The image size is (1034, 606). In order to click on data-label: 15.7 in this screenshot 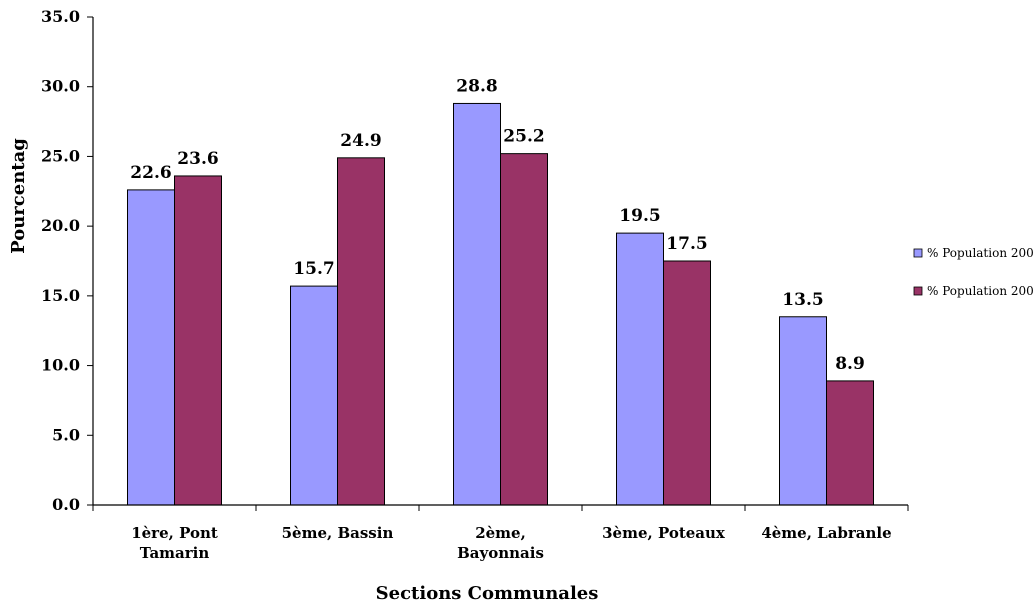, I will do `click(313, 269)`.